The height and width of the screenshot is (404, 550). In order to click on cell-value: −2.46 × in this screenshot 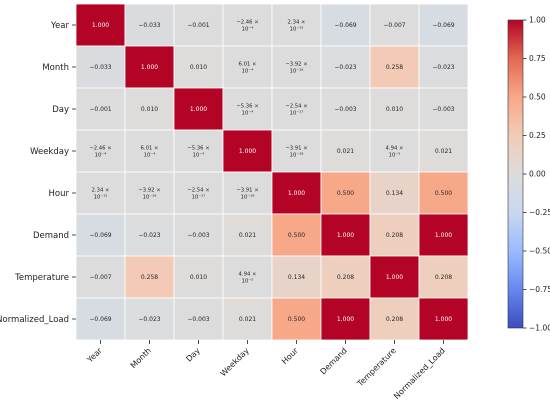, I will do `click(100, 149)`.